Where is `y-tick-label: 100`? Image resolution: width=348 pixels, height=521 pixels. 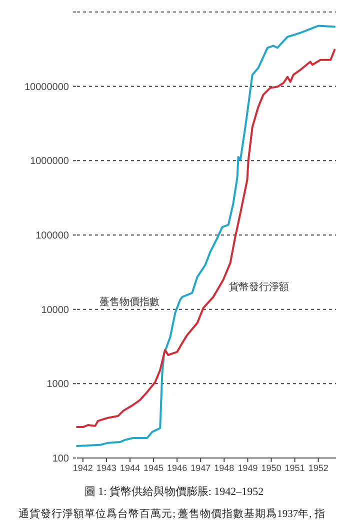 y-tick-label: 100 is located at coordinates (61, 459).